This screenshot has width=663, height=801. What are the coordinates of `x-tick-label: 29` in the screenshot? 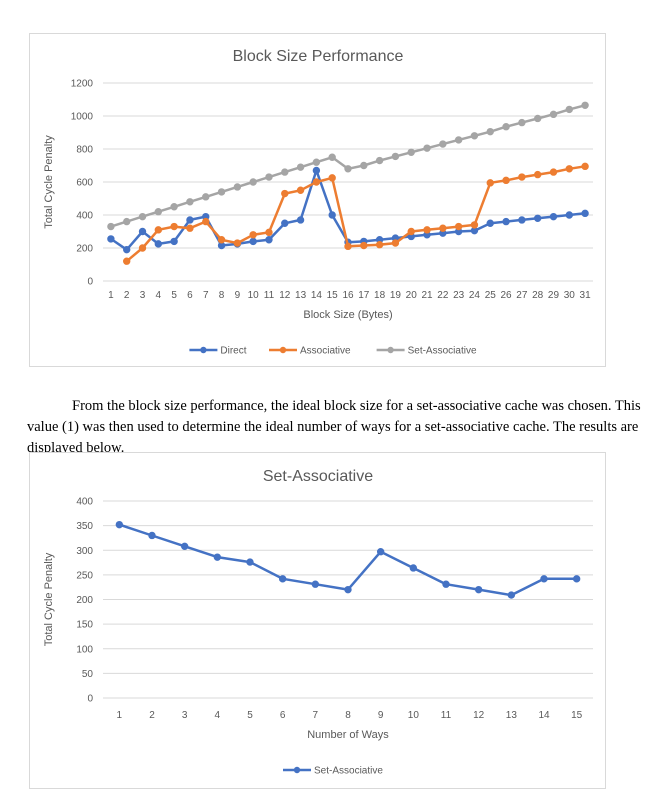 It's located at (554, 295).